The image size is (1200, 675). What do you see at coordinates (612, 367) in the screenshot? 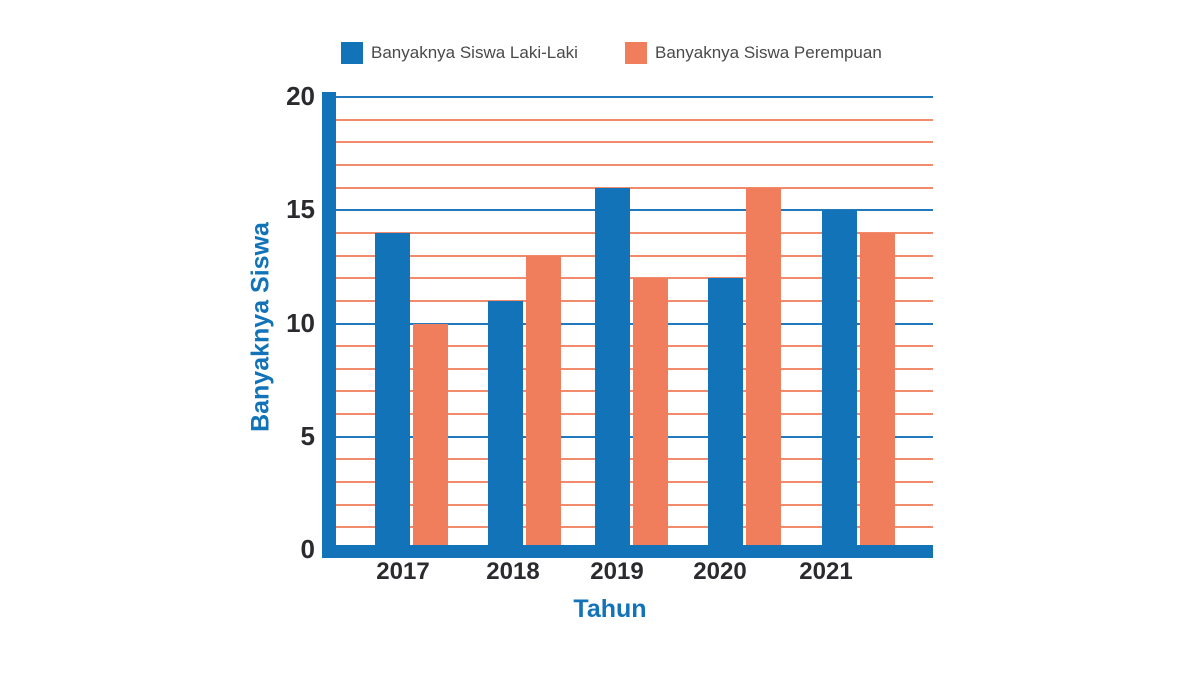
I see `bar-laki-laki-2019` at bounding box center [612, 367].